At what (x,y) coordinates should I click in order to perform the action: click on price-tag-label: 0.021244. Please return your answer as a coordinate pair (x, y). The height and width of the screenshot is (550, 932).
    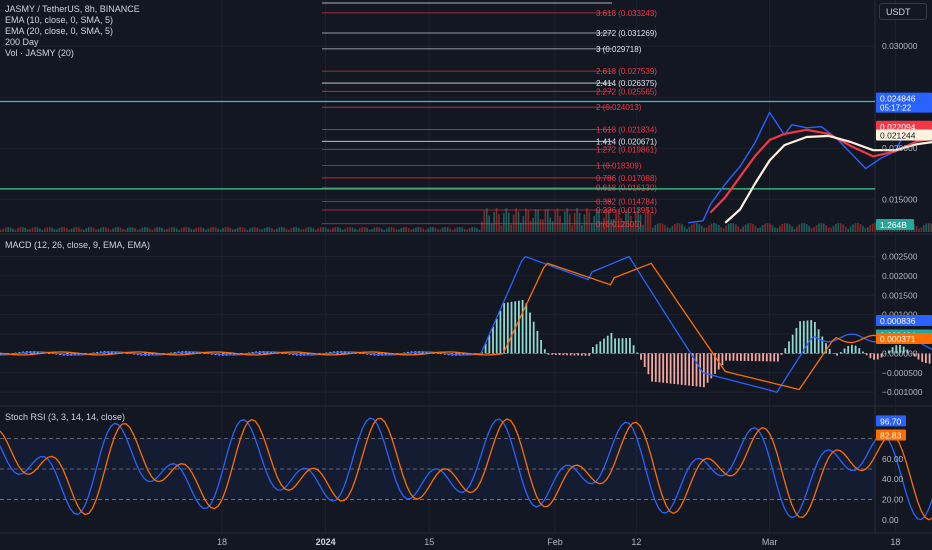
    Looking at the image, I should click on (898, 135).